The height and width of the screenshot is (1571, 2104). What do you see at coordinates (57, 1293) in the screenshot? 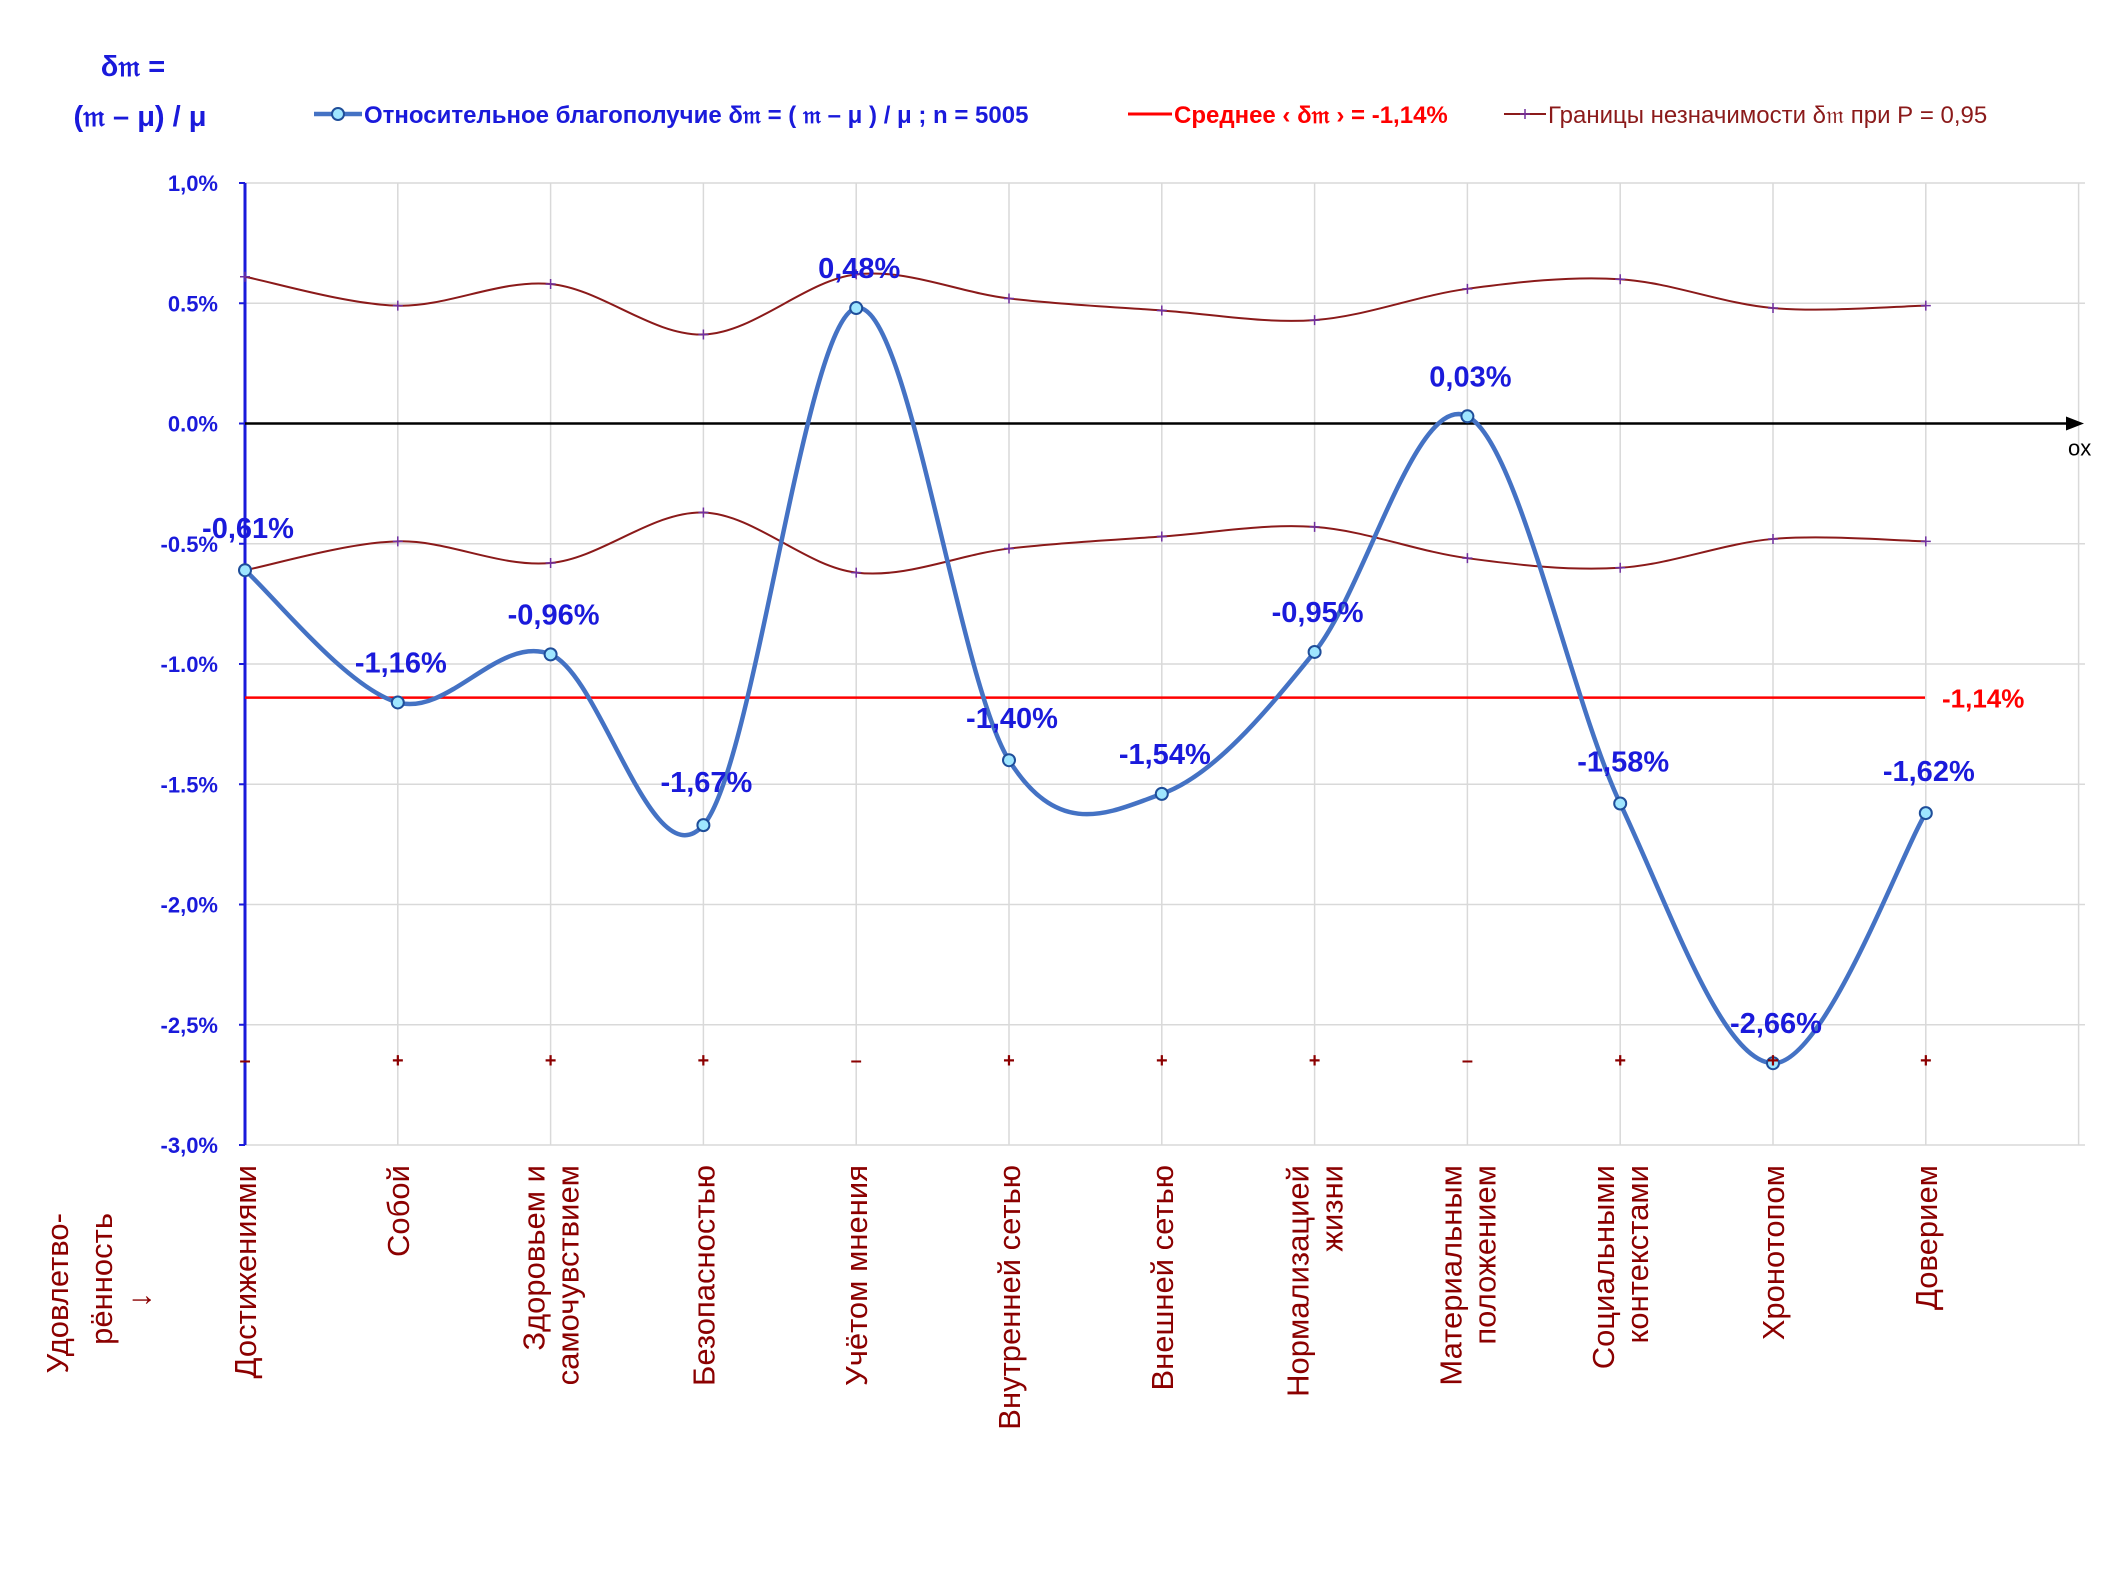
I see `x-axis-note-line: Удовлетво-` at bounding box center [57, 1293].